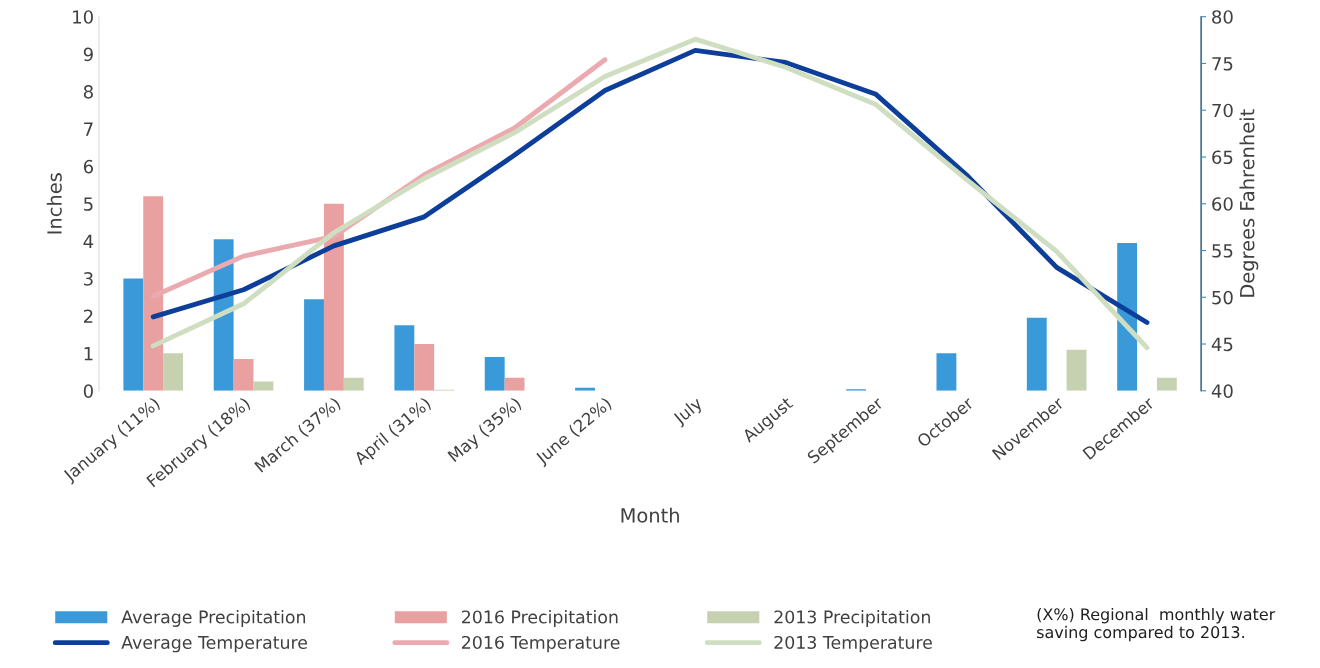  Describe the element at coordinates (853, 644) in the screenshot. I see `legend-label: 2013 Temperature` at that location.